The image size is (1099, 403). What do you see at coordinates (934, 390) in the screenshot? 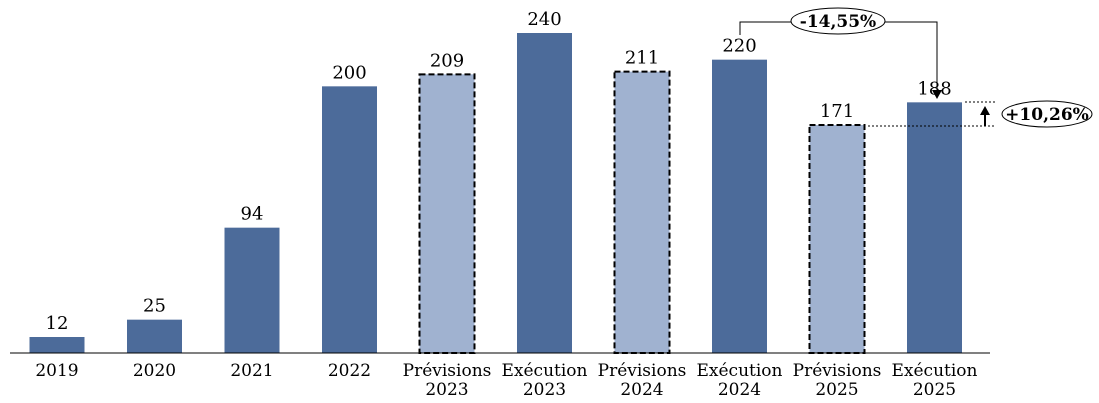
I see `x-tick-label-9-1: 2025` at bounding box center [934, 390].